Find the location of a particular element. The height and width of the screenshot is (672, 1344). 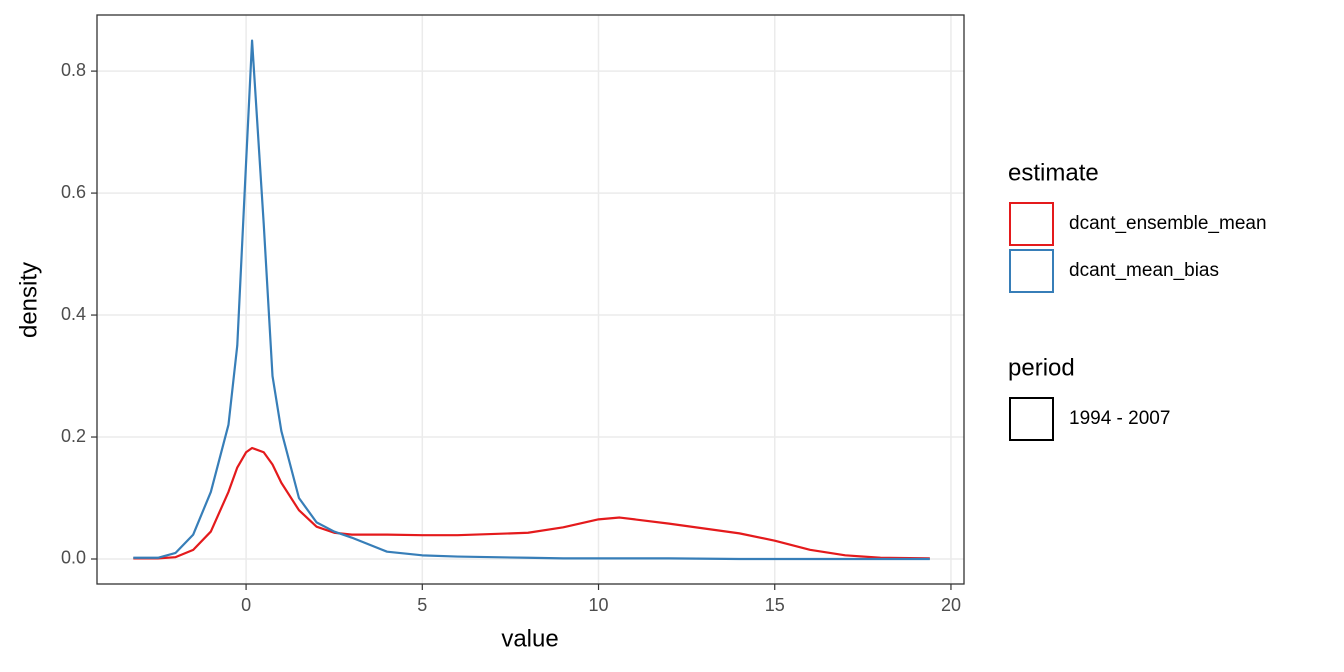

x-axis-title: value is located at coordinates (529, 638).